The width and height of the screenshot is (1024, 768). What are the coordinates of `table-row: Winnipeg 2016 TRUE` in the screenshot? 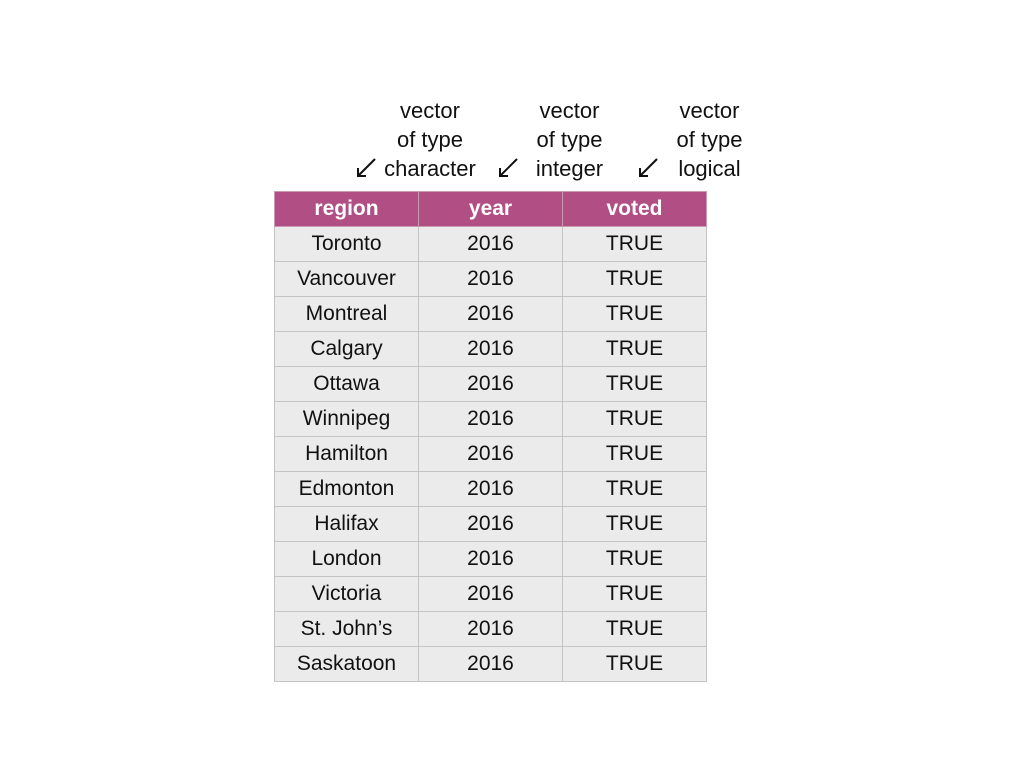 It's located at (490, 419).